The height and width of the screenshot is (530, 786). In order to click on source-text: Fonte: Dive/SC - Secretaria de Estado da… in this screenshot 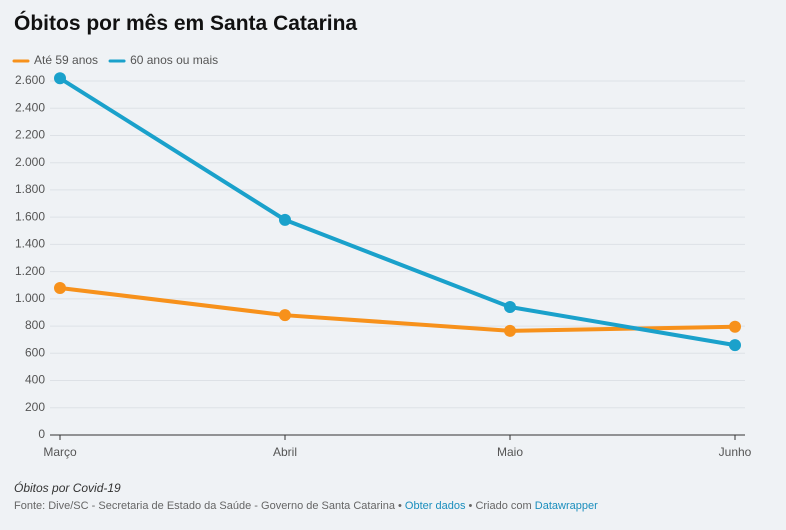, I will do `click(204, 506)`.